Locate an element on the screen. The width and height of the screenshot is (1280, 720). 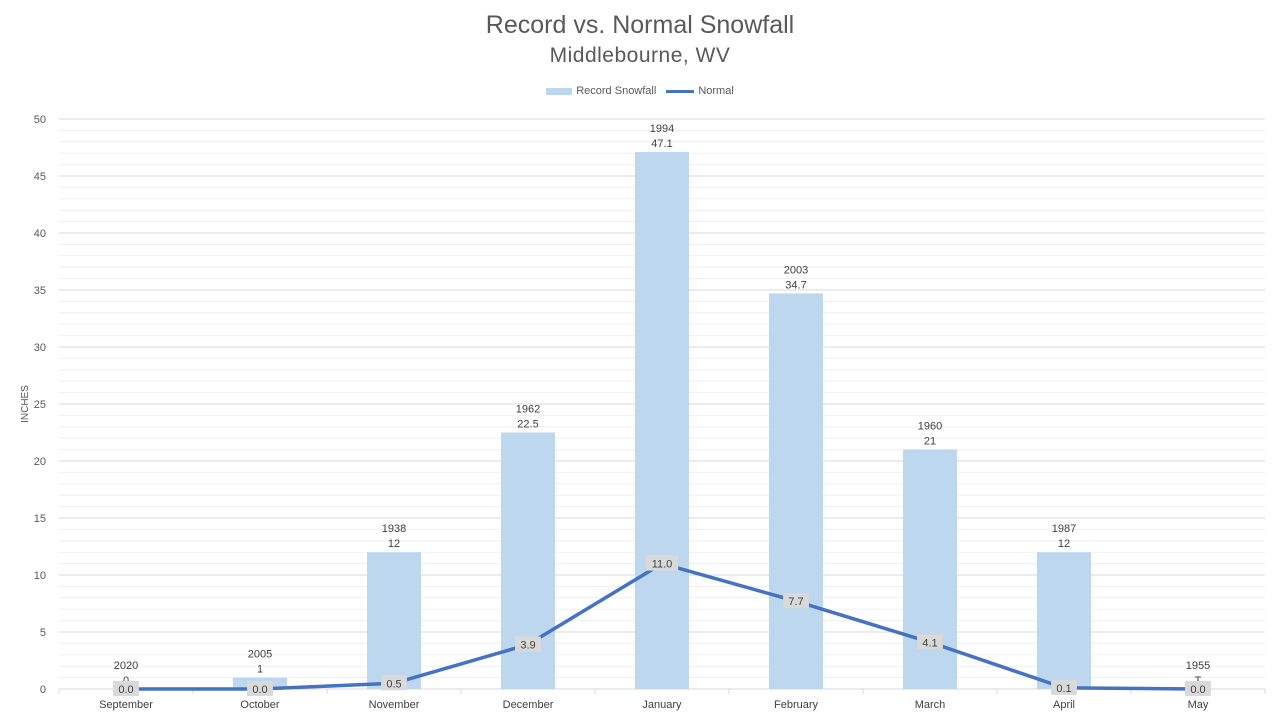
y-tick-label: 5 is located at coordinates (43, 633).